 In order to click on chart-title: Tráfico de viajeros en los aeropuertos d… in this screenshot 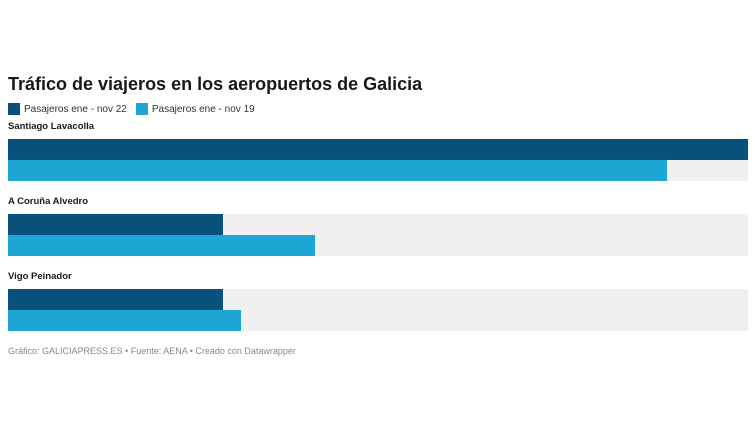, I will do `click(215, 84)`.